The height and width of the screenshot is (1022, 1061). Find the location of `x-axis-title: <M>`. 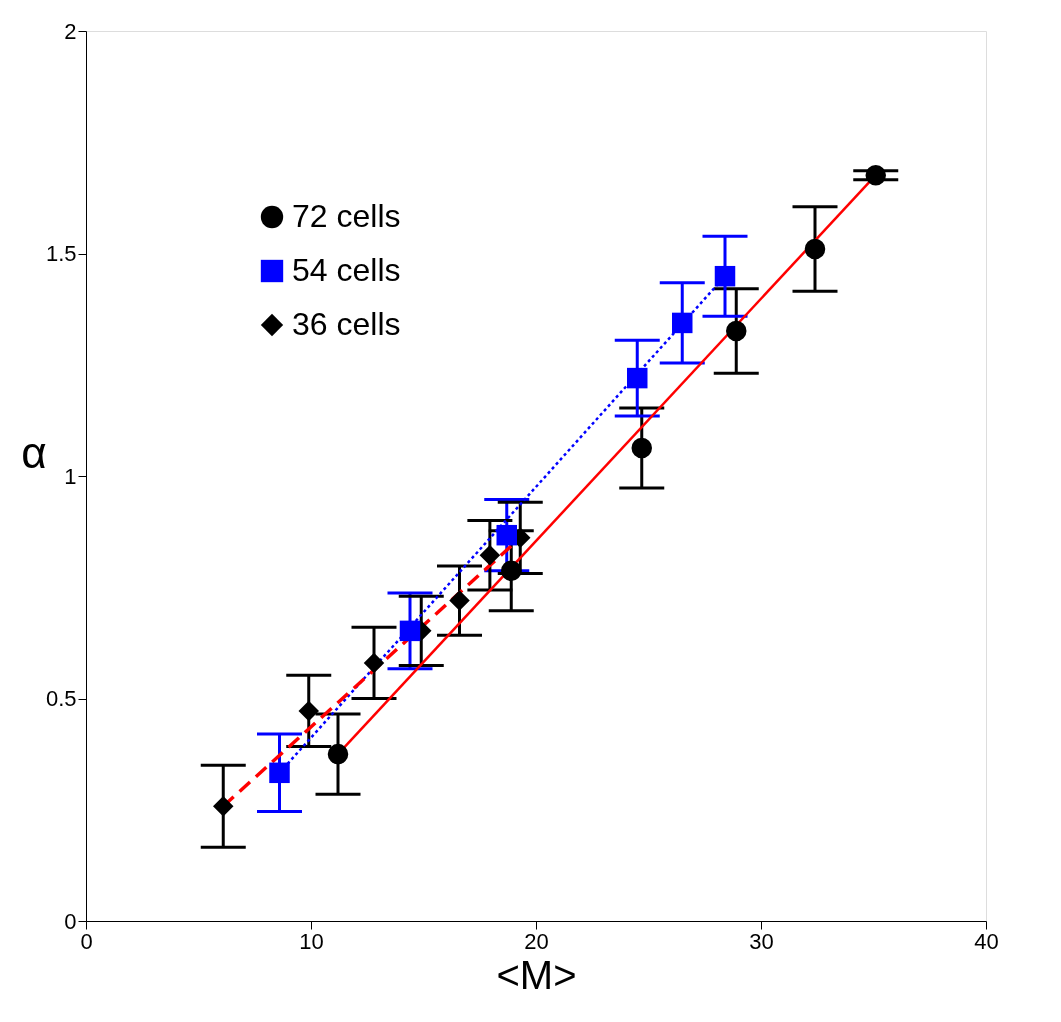

x-axis-title: <M> is located at coordinates (536, 974).